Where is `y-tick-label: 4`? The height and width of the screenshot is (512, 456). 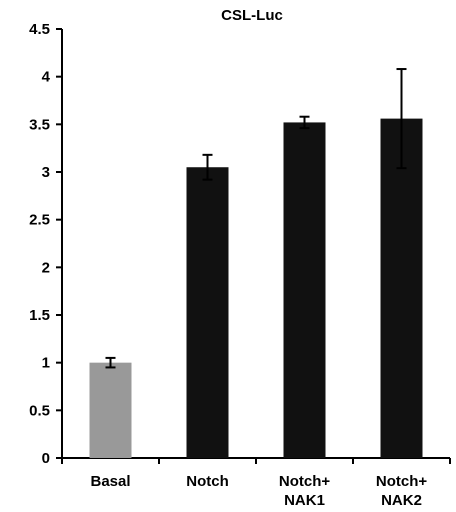 y-tick-label: 4 is located at coordinates (46, 77).